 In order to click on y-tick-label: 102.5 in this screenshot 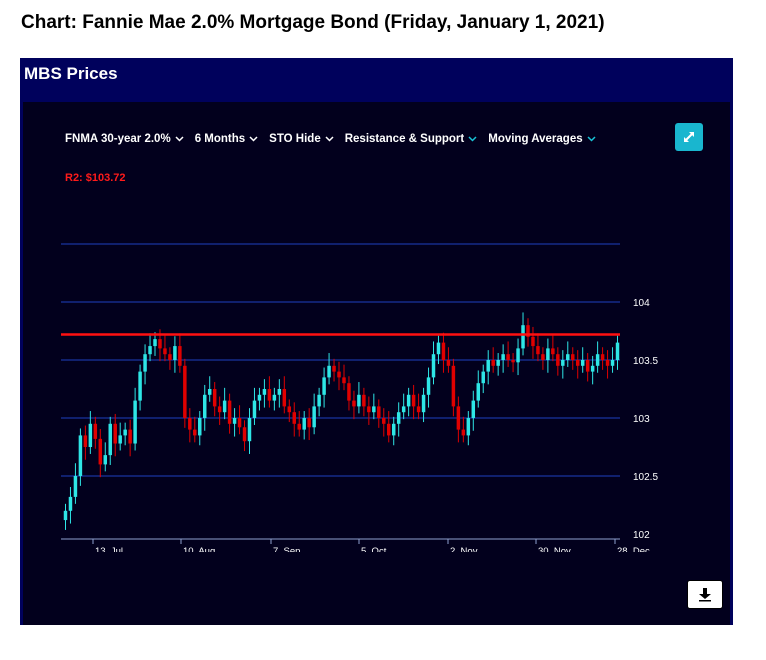, I will do `click(645, 477)`.